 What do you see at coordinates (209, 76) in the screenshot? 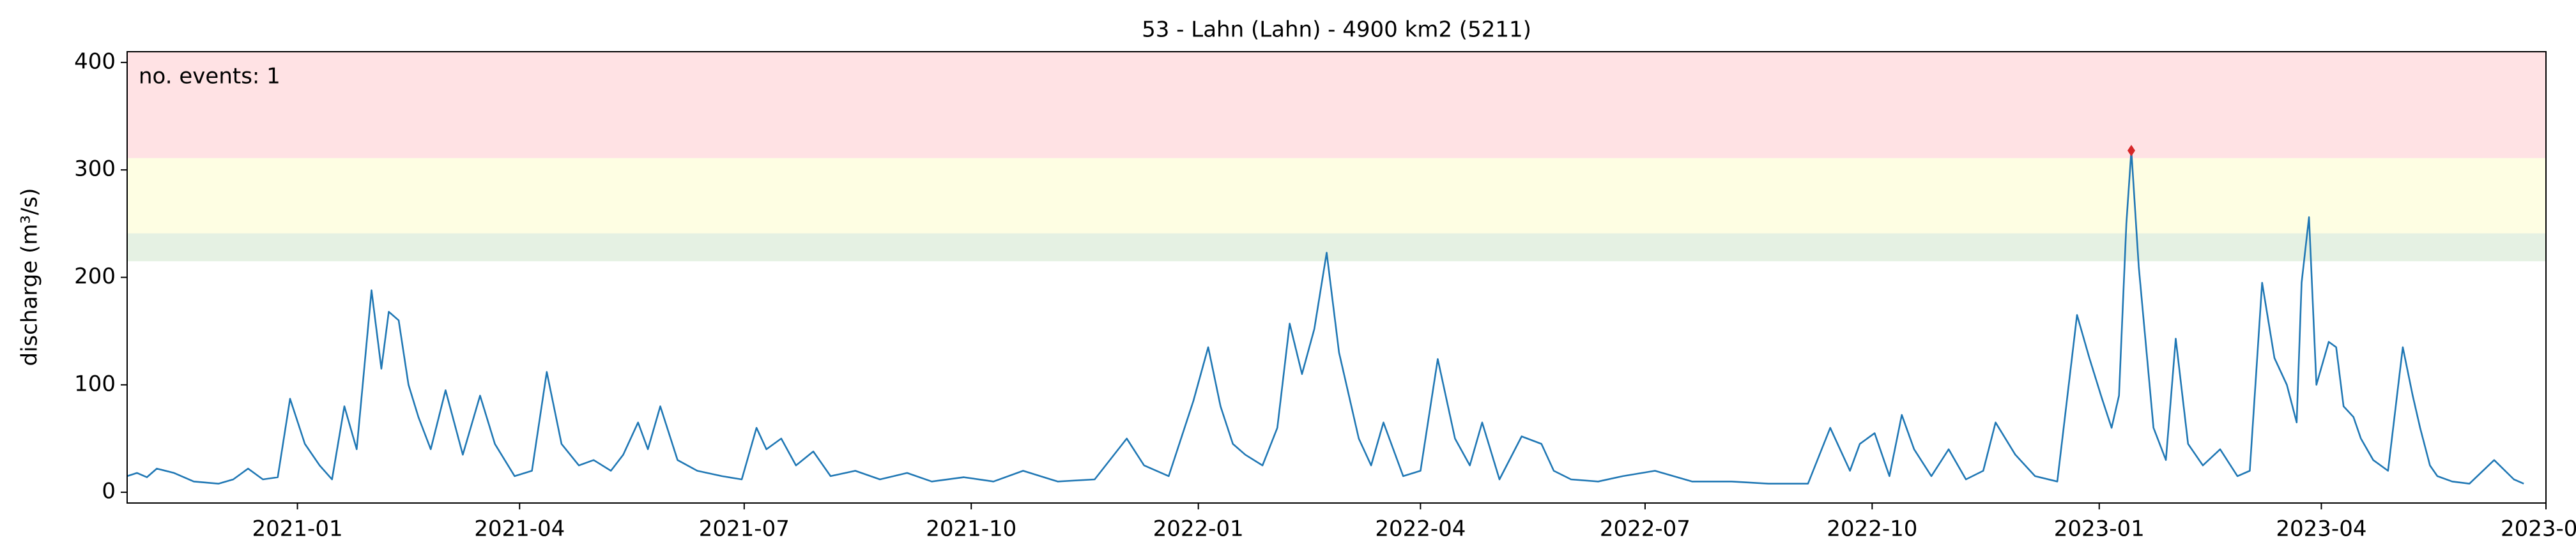
I see `event-count: no. events: 1` at bounding box center [209, 76].